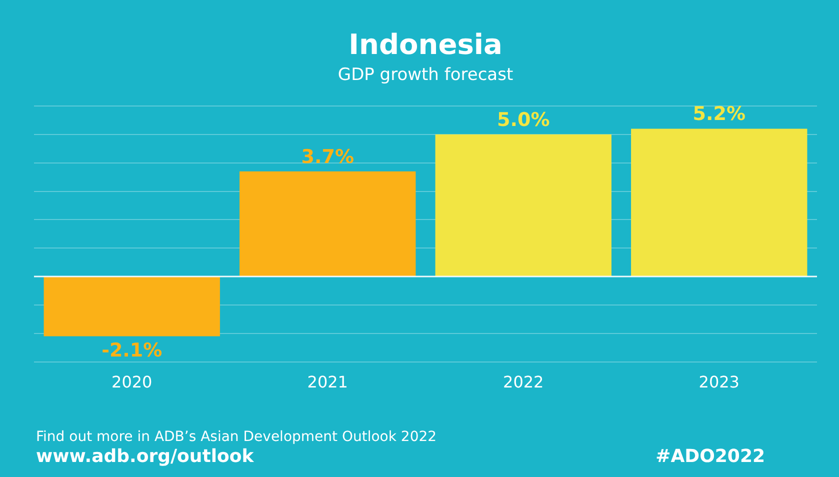  Describe the element at coordinates (145, 456) in the screenshot. I see `text: www.adb.org/outlook` at that location.